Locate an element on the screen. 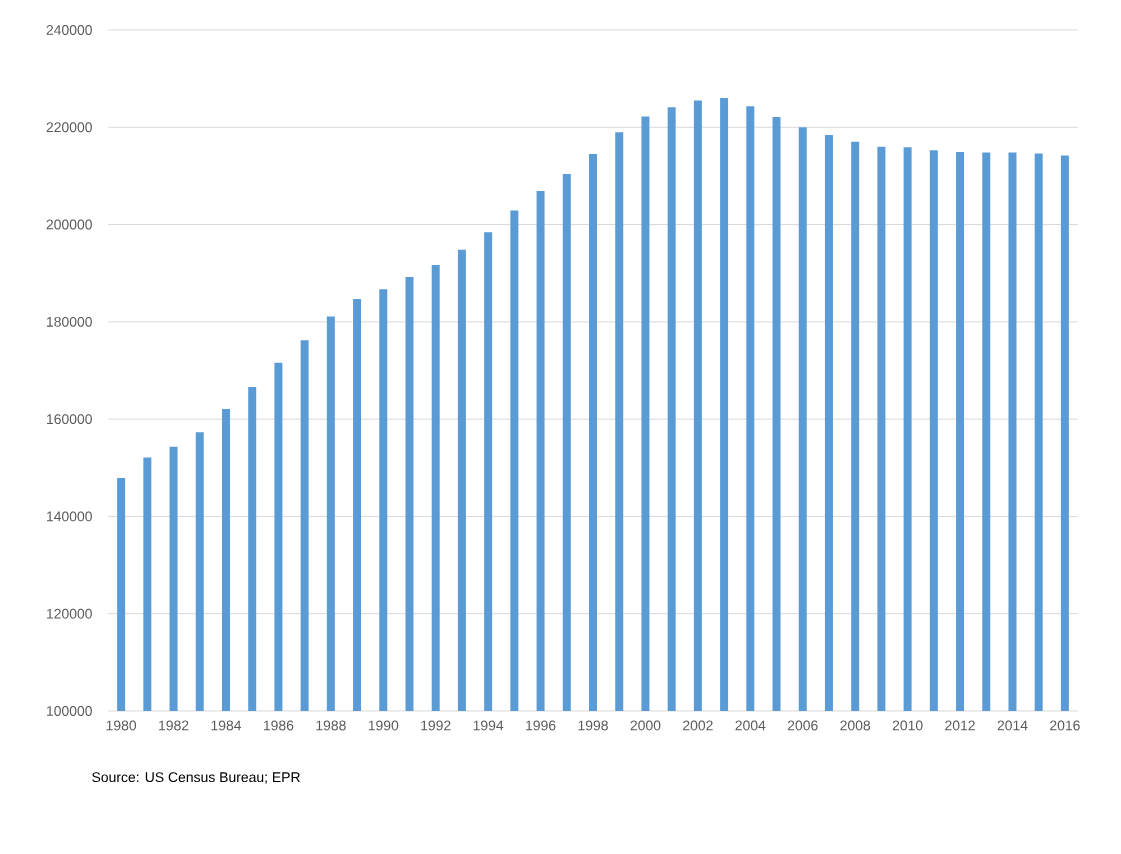 The image size is (1121, 854). y-tick-label: 220000 is located at coordinates (69, 127).